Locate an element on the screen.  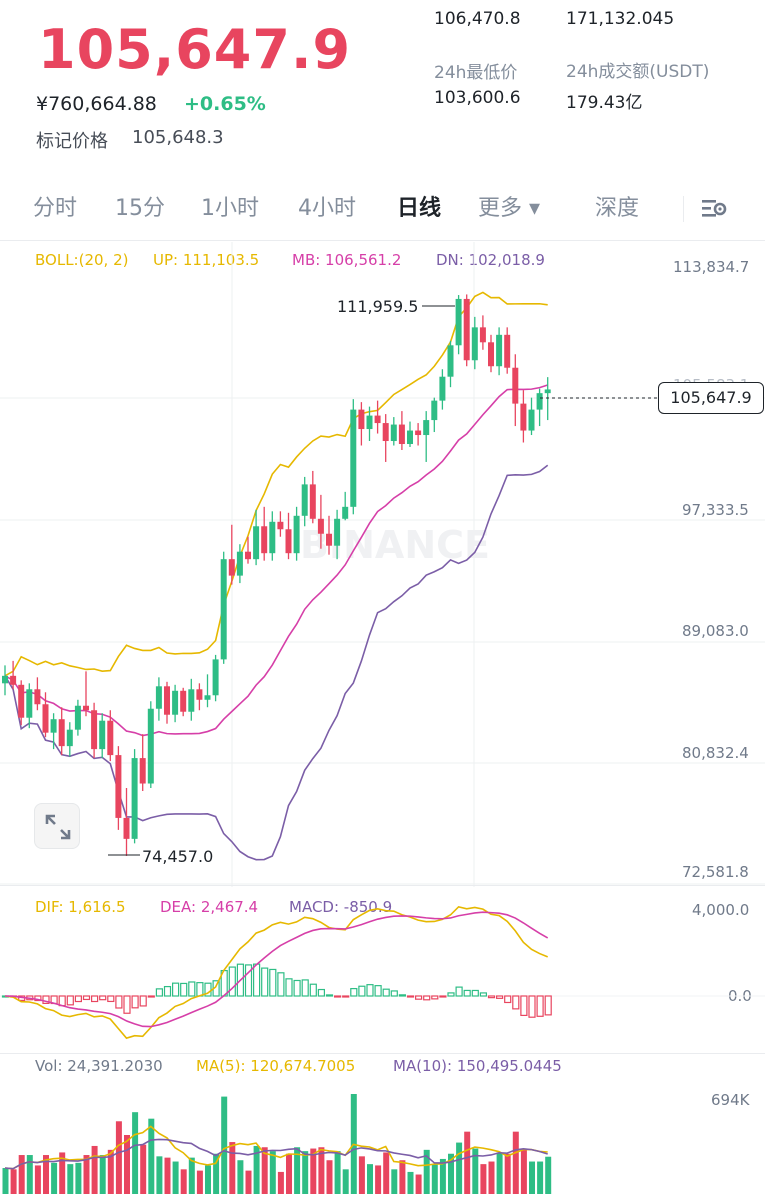
boll-label: BOLL:(20, 2) is located at coordinates (82, 260).